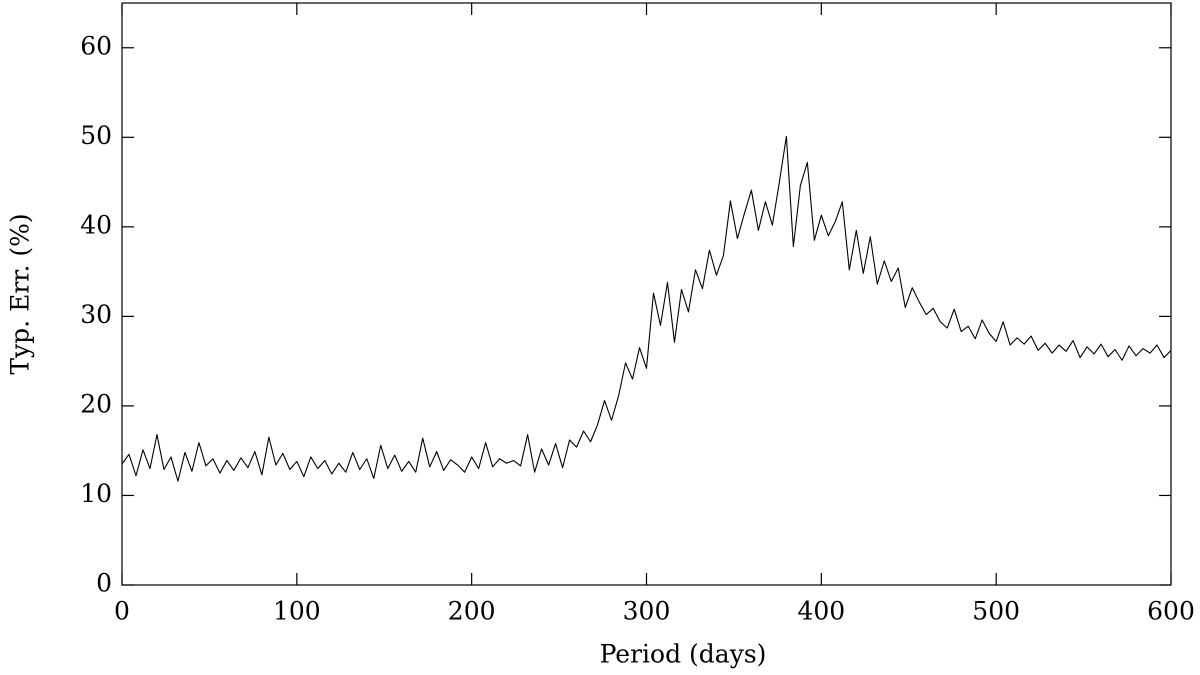 The image size is (1200, 675). I want to click on y-tick-label: 0, so click(104, 583).